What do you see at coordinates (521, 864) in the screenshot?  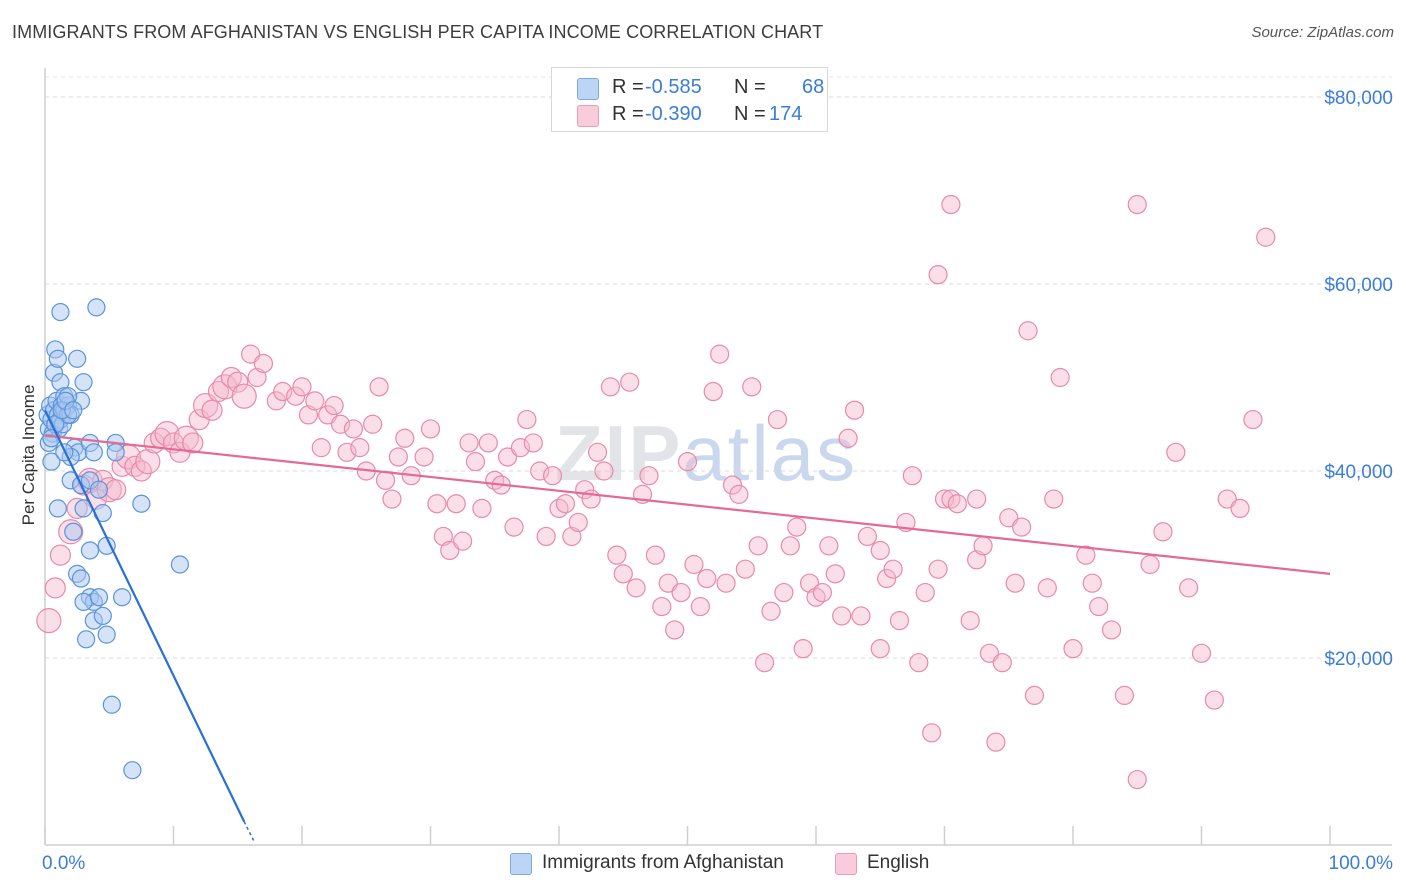 I see `legend-swatch-blue` at bounding box center [521, 864].